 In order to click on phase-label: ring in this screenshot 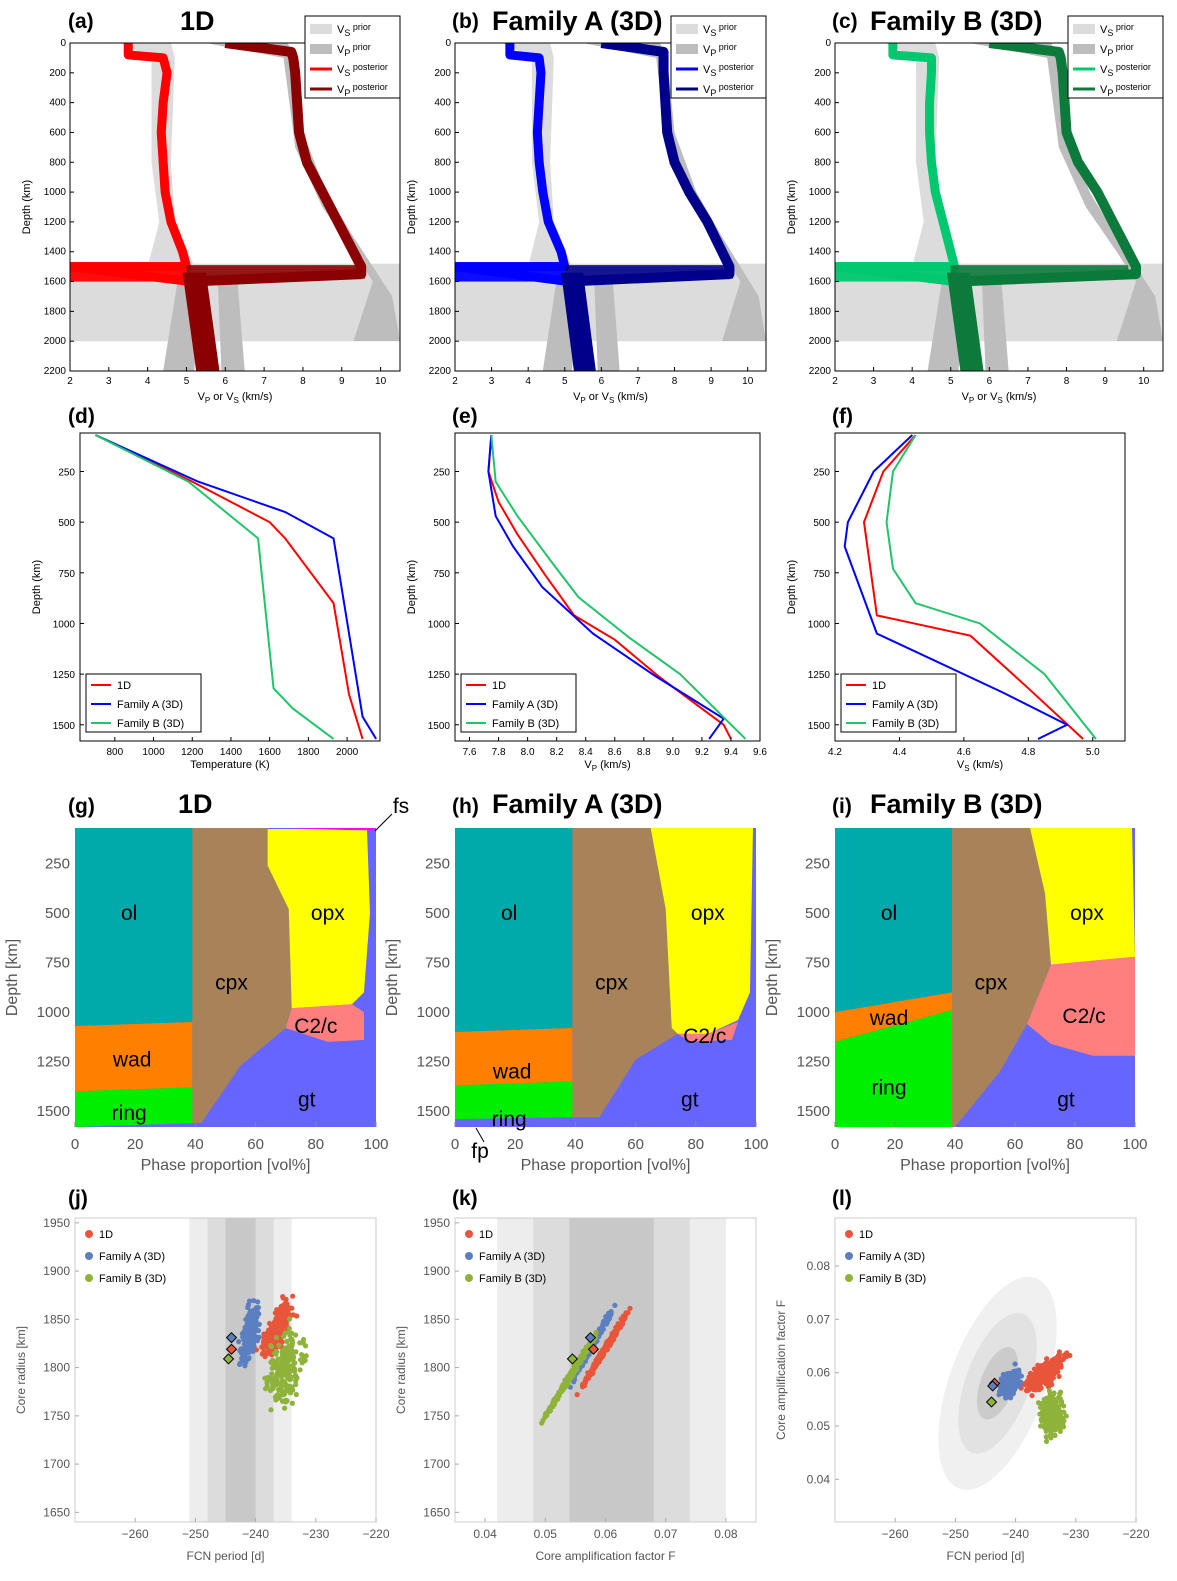, I will do `click(888, 1087)`.